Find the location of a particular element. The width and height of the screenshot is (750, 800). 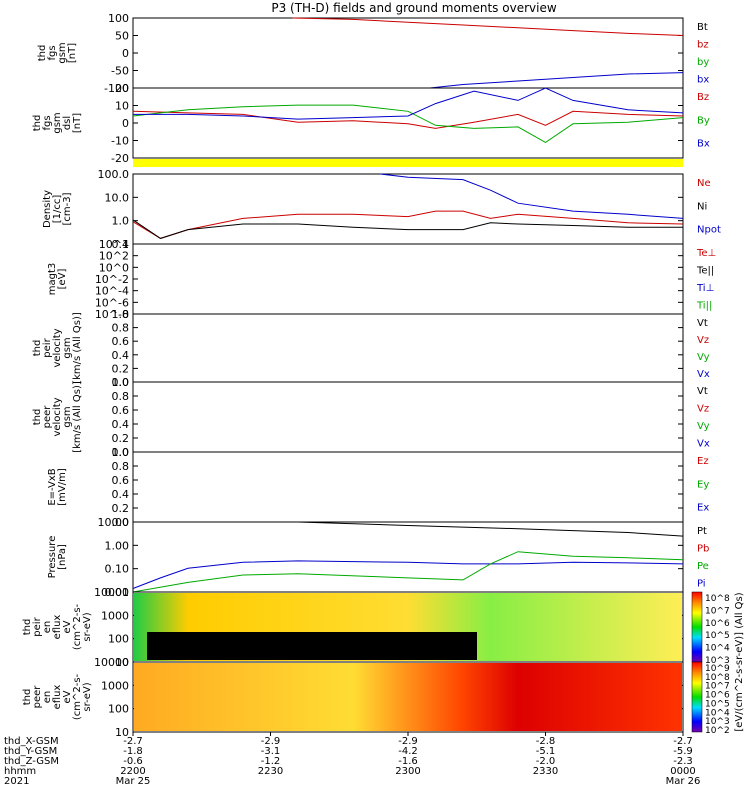

x-tick-label: -1.6 is located at coordinates (408, 761).